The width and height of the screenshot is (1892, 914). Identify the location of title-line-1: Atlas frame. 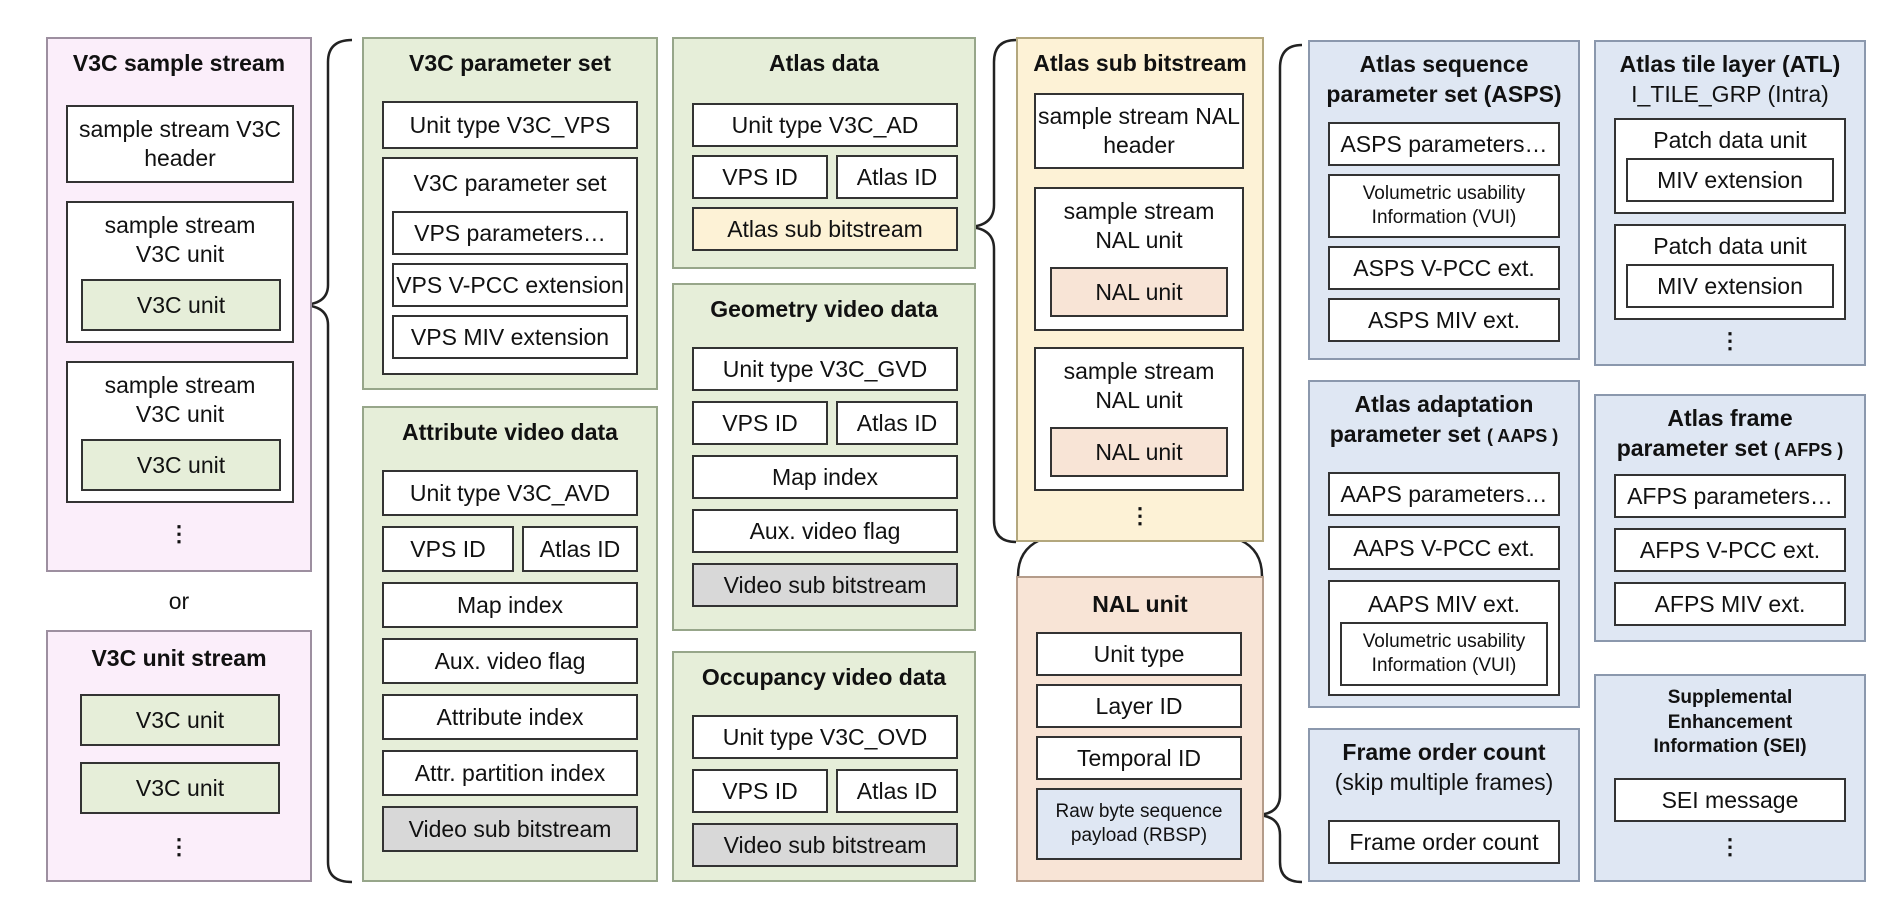
(1730, 418).